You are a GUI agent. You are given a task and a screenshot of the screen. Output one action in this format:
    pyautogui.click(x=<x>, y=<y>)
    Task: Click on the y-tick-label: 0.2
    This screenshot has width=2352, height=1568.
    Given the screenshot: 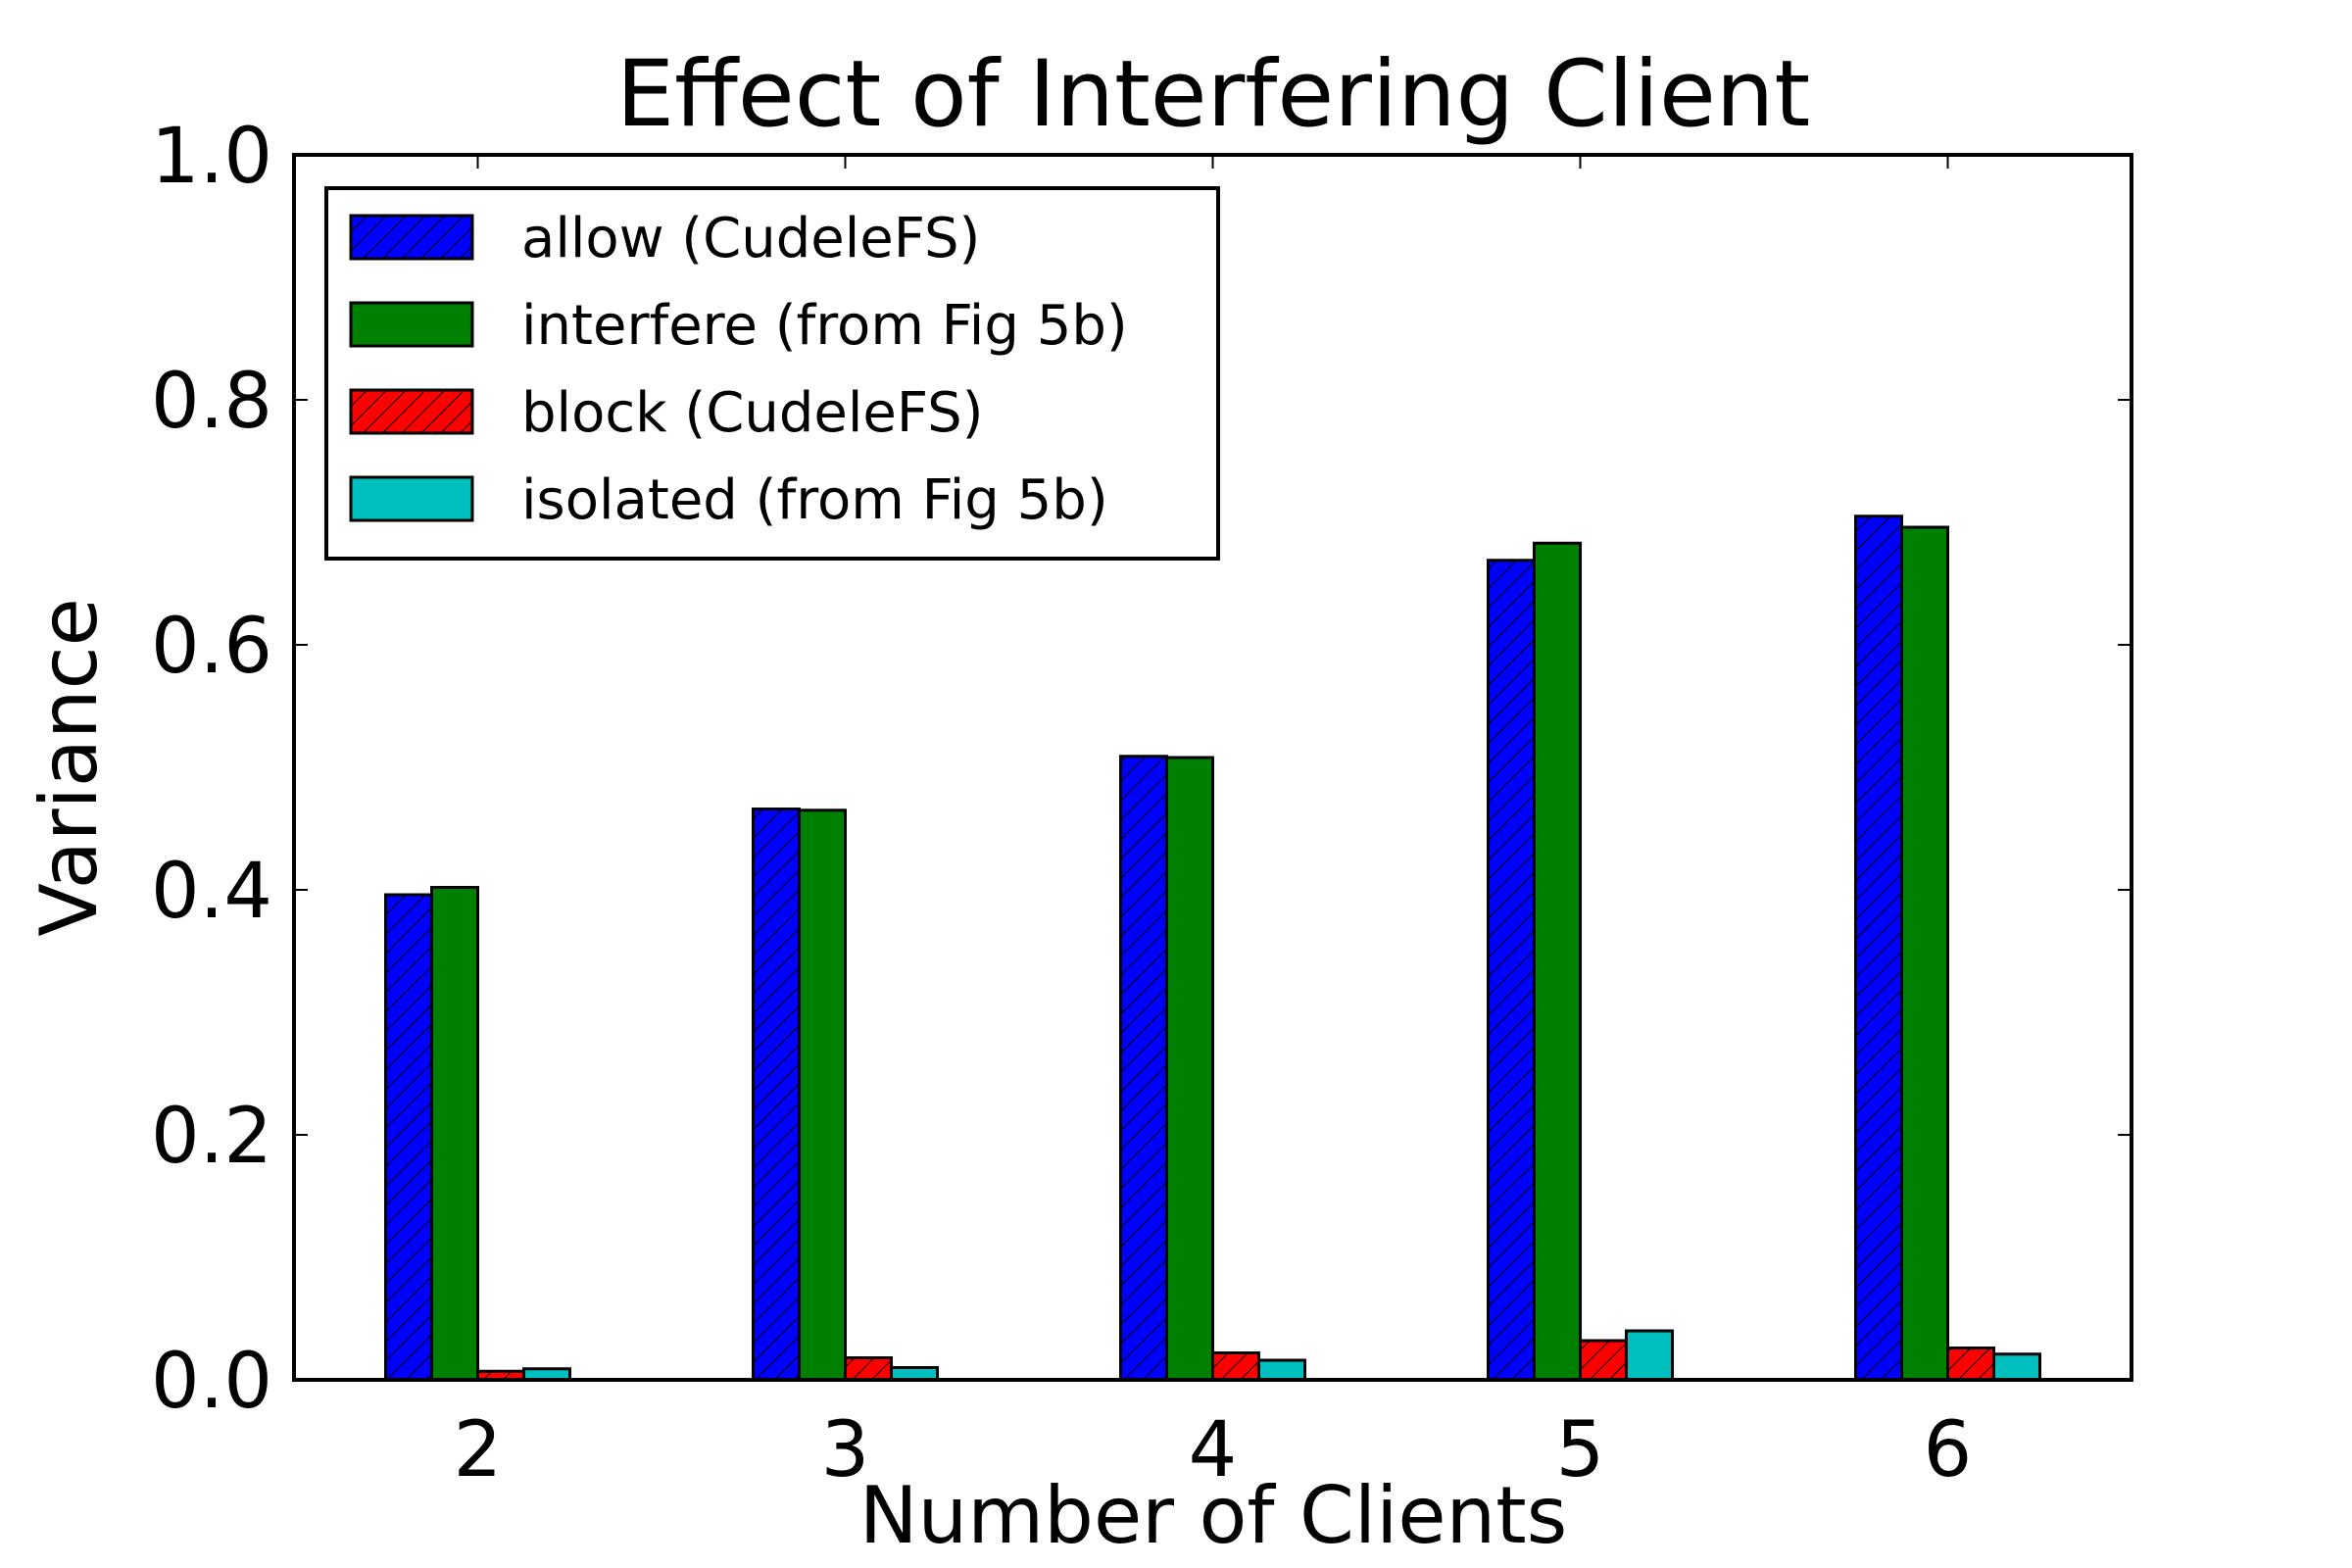 What is the action you would take?
    pyautogui.click(x=211, y=1137)
    